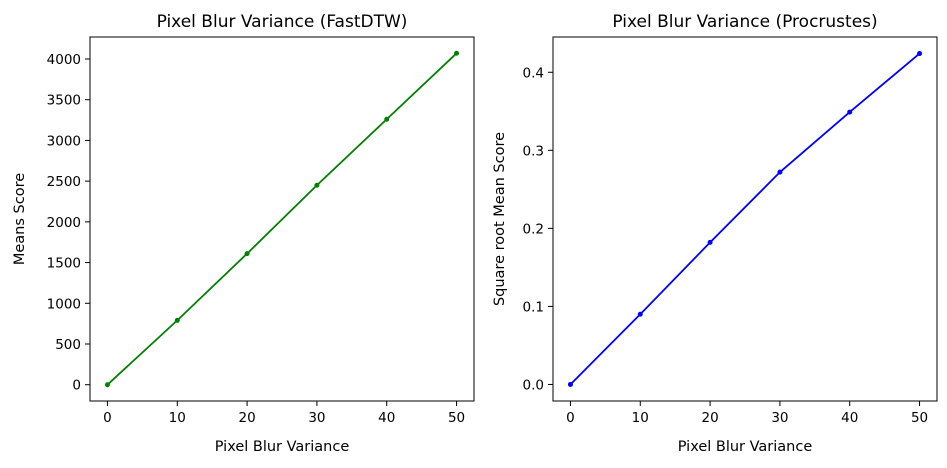 This screenshot has width=947, height=468. Describe the element at coordinates (533, 307) in the screenshot. I see `y-tick-label: 0.1` at that location.